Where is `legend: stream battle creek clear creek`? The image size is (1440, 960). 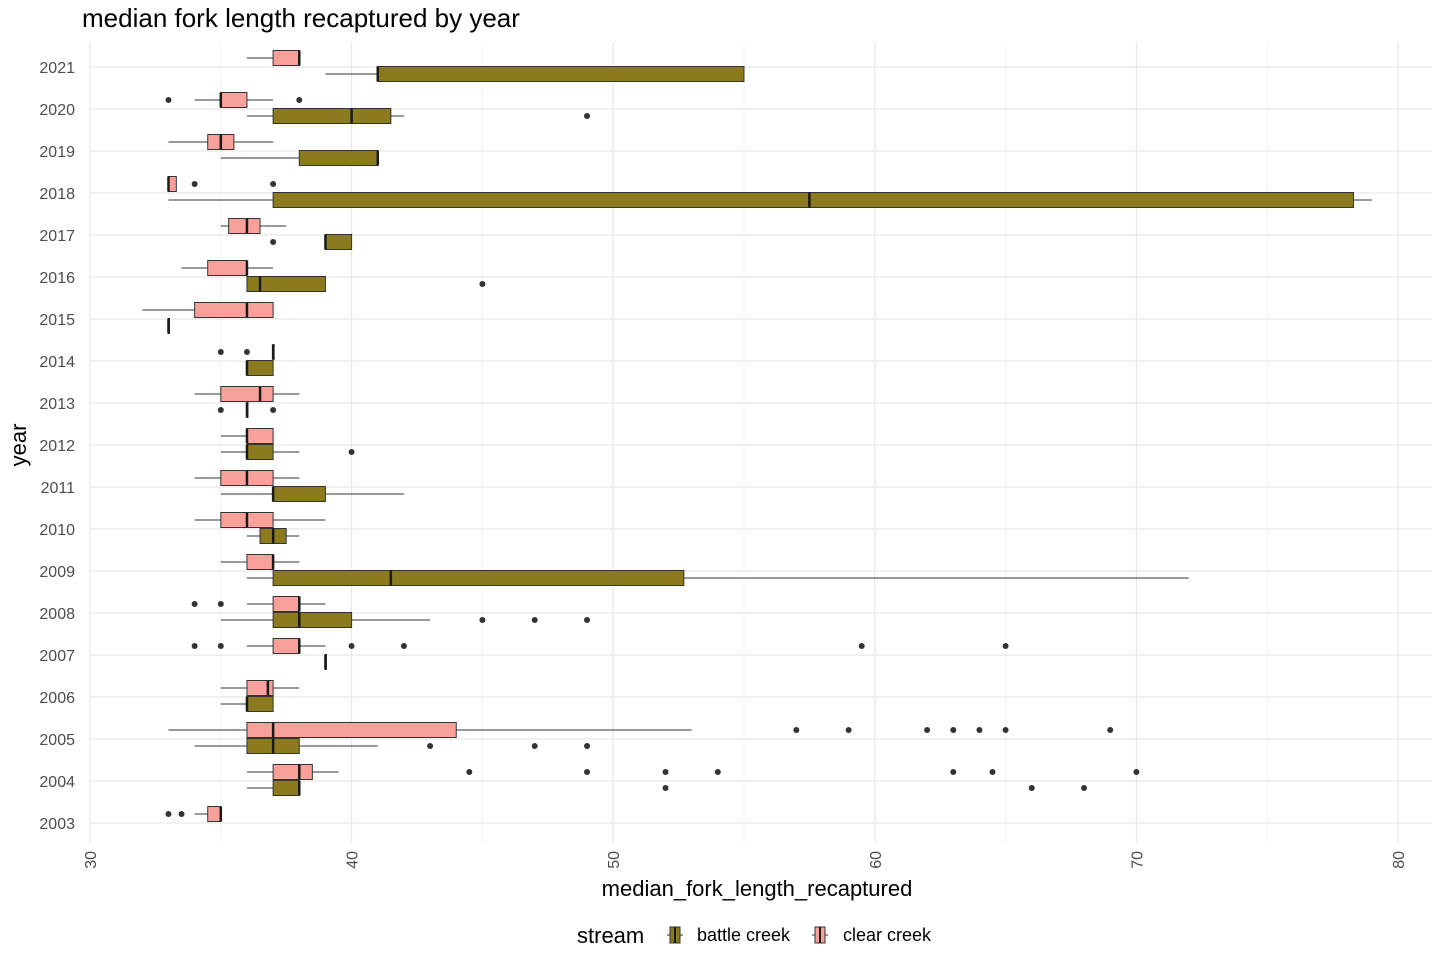
legend: stream battle creek clear creek is located at coordinates (754, 935).